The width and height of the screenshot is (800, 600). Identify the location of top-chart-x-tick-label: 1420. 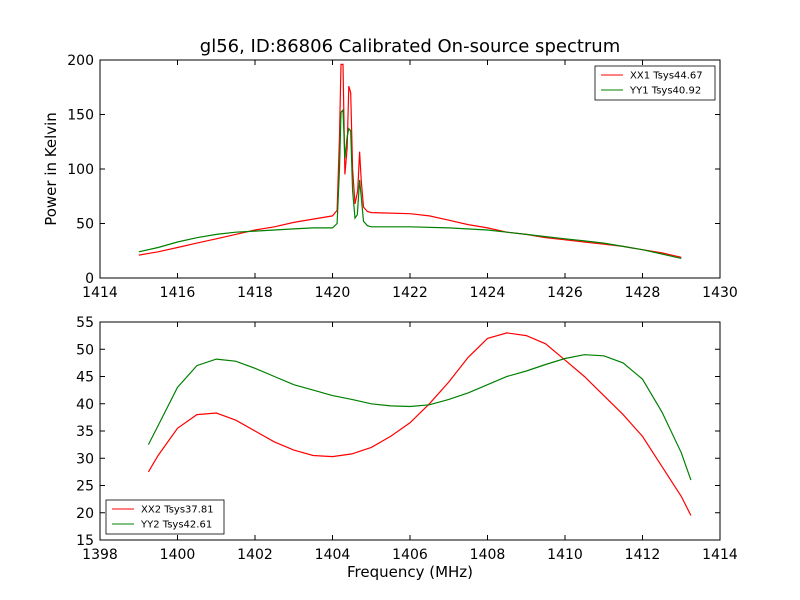
(333, 293).